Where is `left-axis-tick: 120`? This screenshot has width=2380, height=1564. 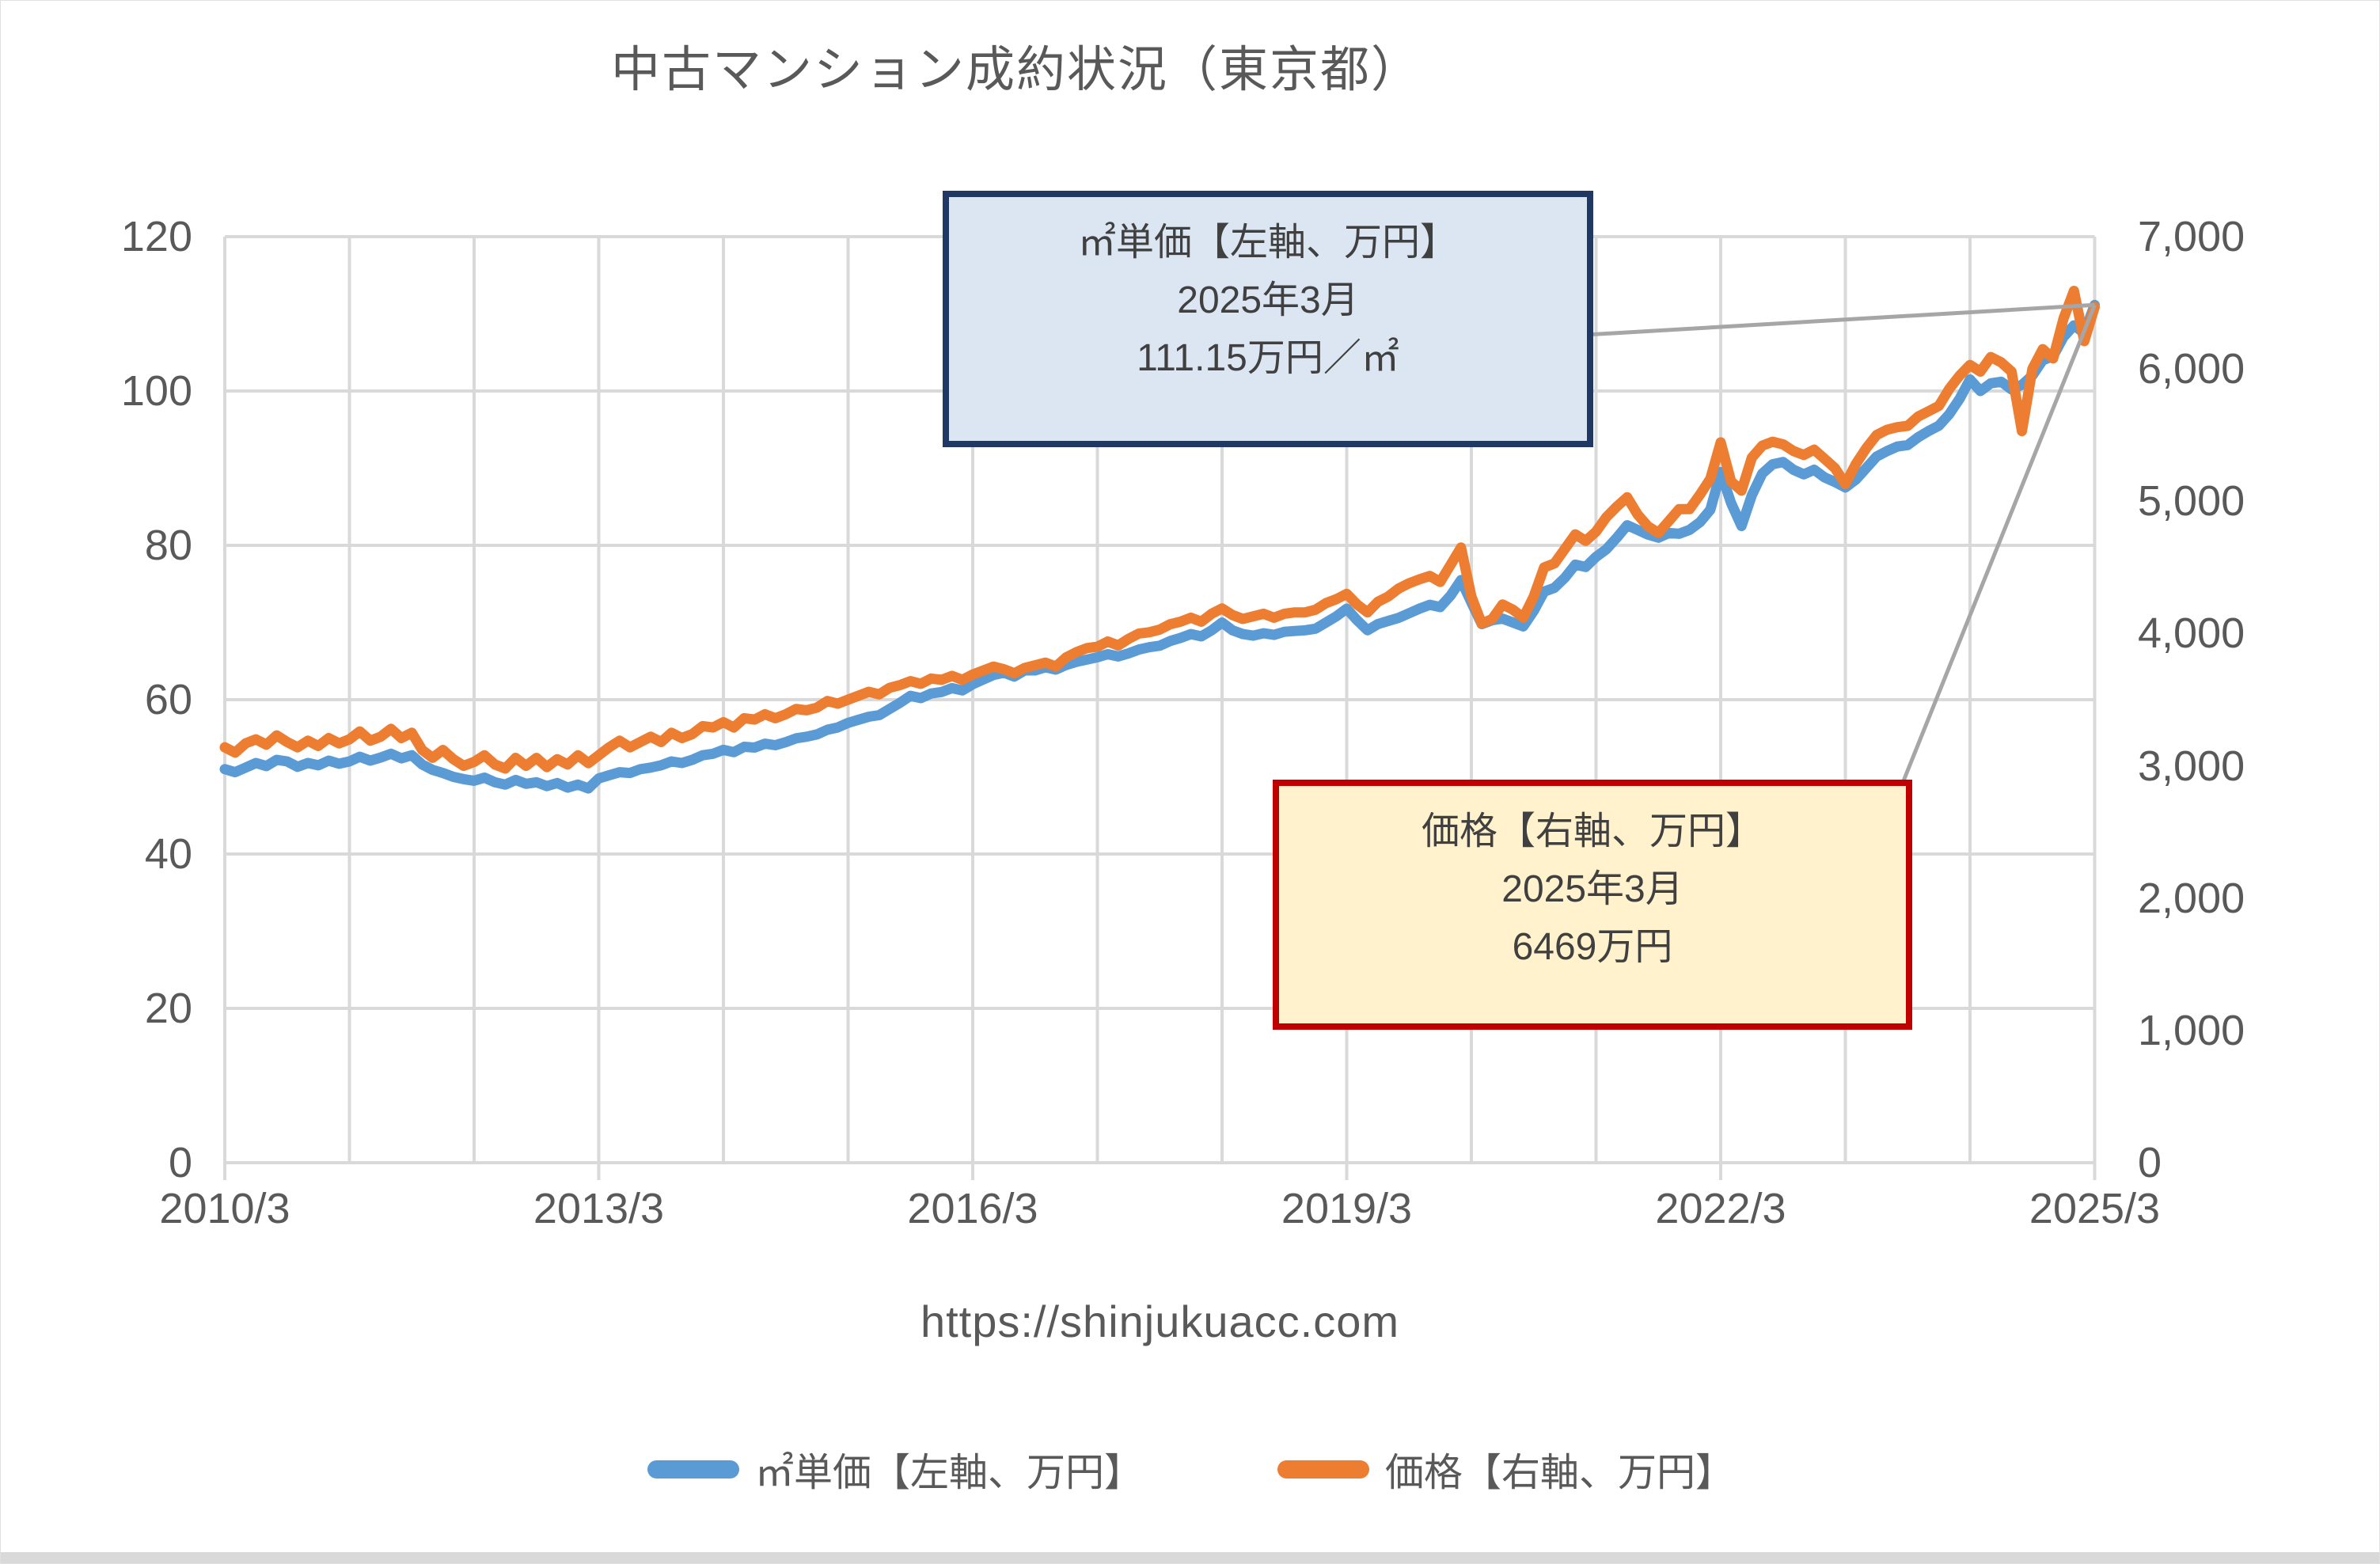
left-axis-tick: 120 is located at coordinates (156, 236).